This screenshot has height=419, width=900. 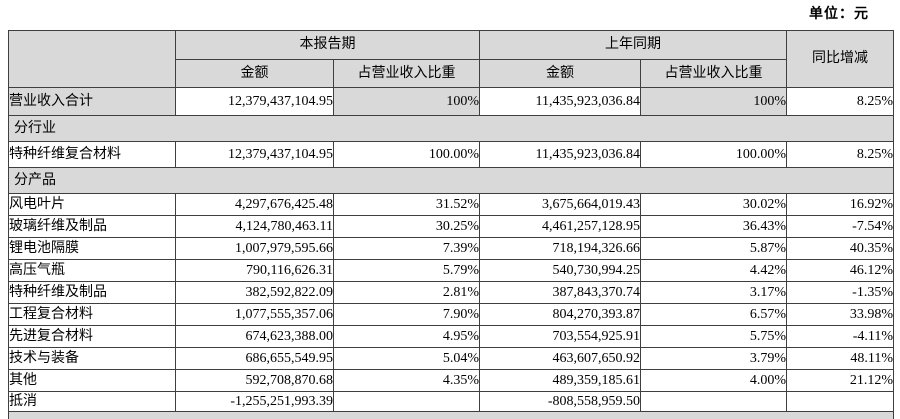 I want to click on cell-revenue-share: 4.95%, so click(x=406, y=336).